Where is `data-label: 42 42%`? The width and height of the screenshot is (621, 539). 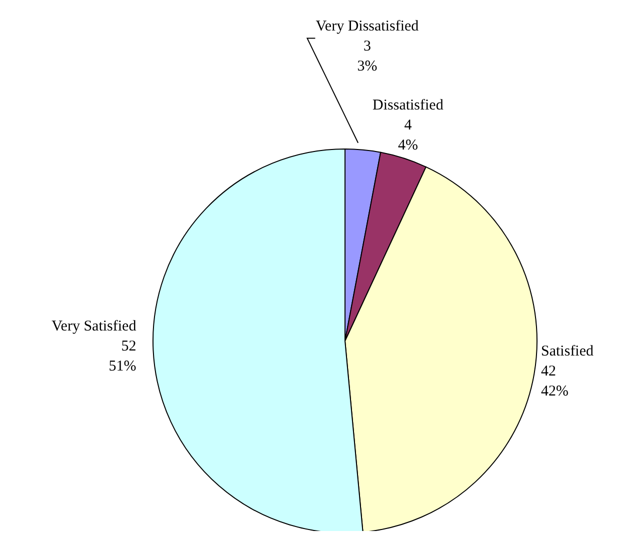 data-label: 42 42% is located at coordinates (555, 382).